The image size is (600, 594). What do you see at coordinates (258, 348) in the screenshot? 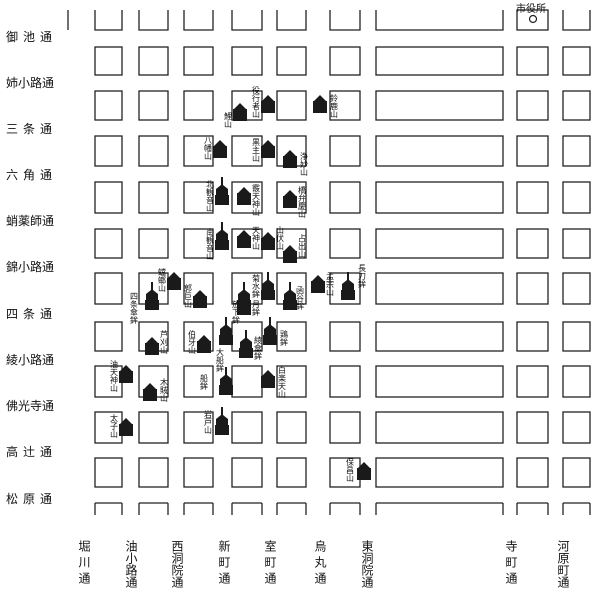
I see `float-label: 綾傘鉾` at bounding box center [258, 348].